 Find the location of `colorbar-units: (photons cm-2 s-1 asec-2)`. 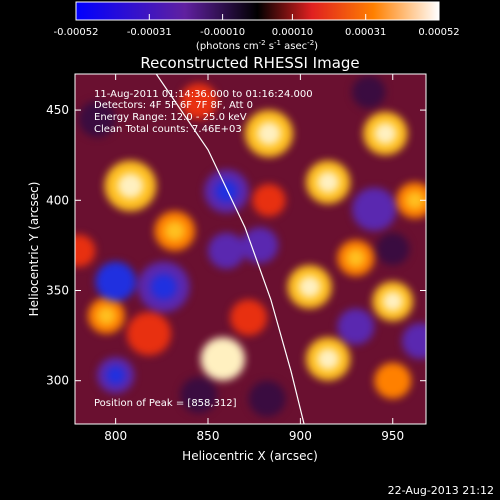

colorbar-units: (photons cm-2 s-1 asec-2) is located at coordinates (257, 45).